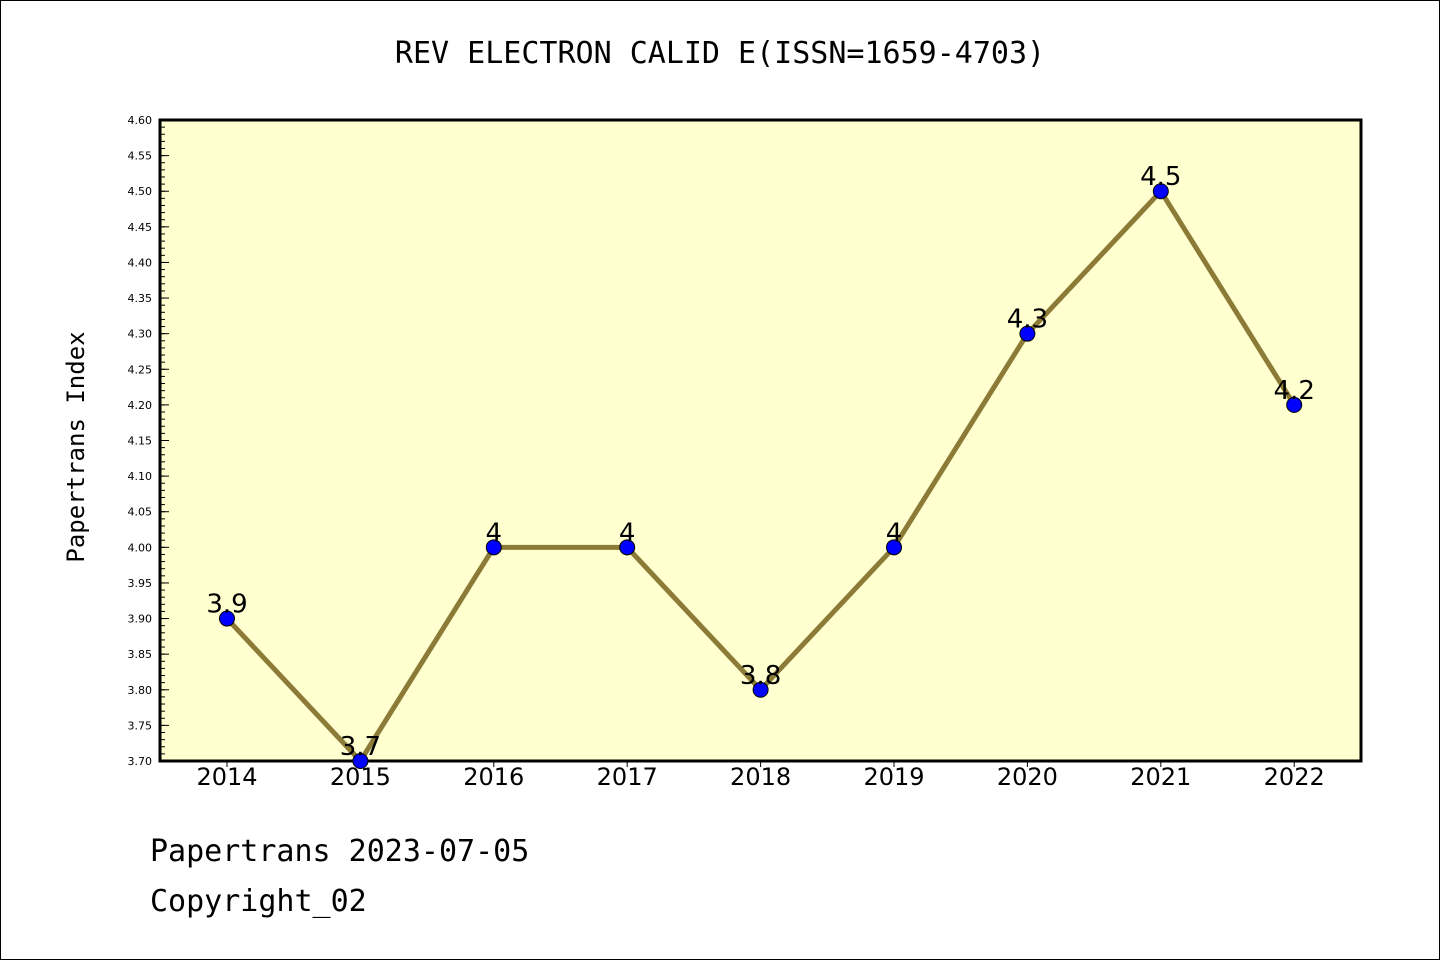 The image size is (1440, 960). Describe the element at coordinates (140, 191) in the screenshot. I see `y-tick-label: 4.50` at that location.